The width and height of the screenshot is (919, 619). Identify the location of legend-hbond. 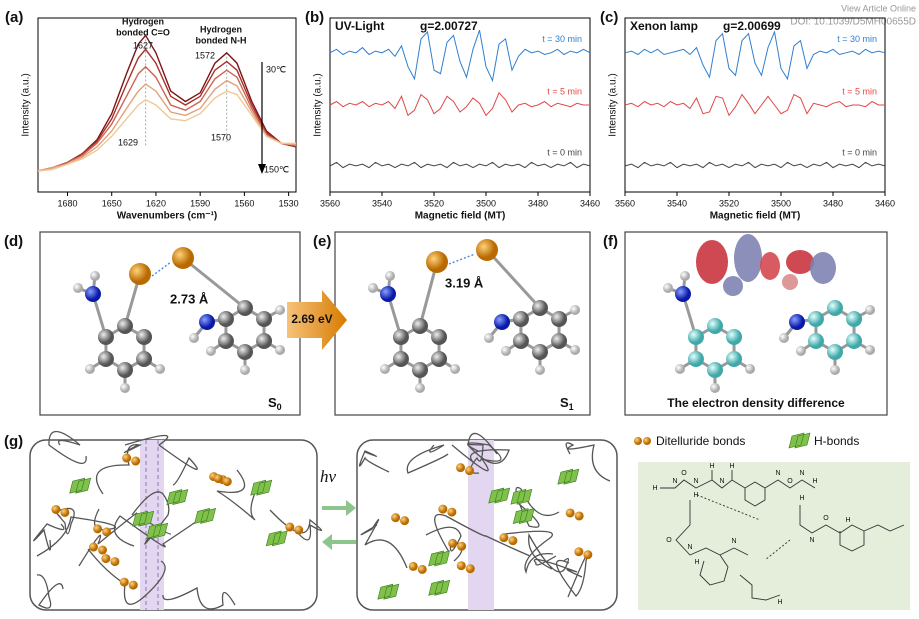
(799, 440).